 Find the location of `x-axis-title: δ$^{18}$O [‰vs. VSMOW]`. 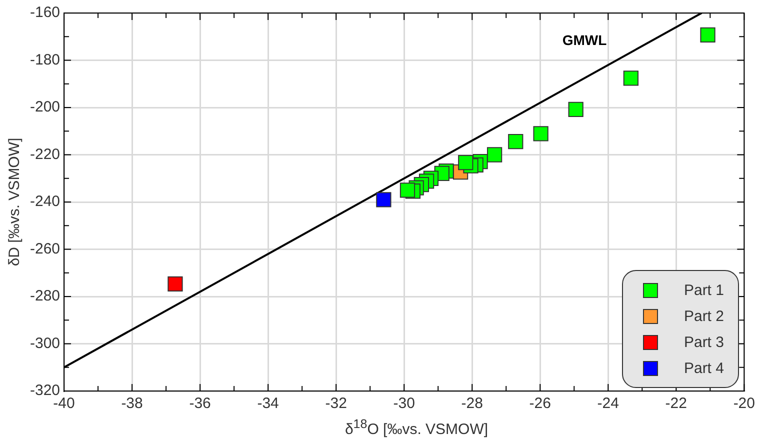

x-axis-title: δ$^{18}$O [‰vs. VSMOW] is located at coordinates (417, 427).